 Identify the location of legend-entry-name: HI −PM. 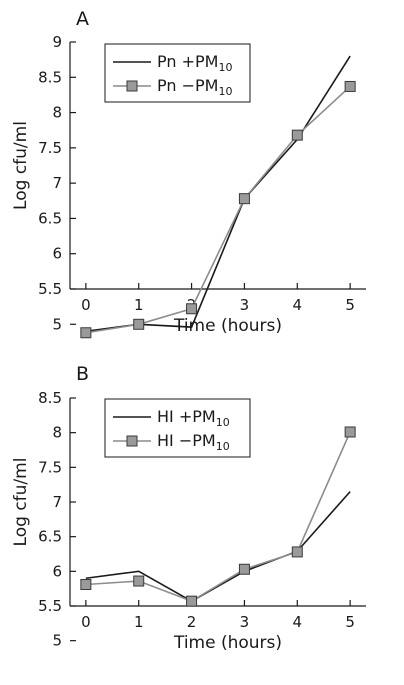
(186, 440).